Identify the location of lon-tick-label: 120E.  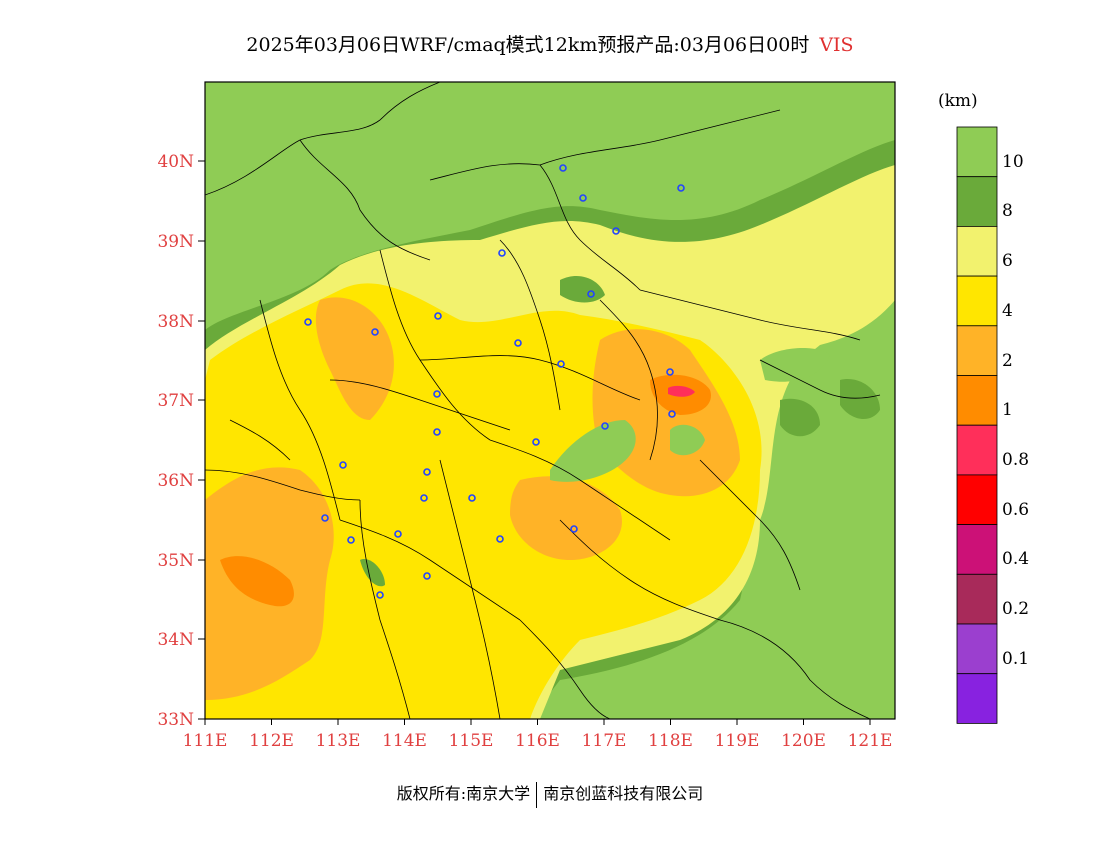
(803, 741).